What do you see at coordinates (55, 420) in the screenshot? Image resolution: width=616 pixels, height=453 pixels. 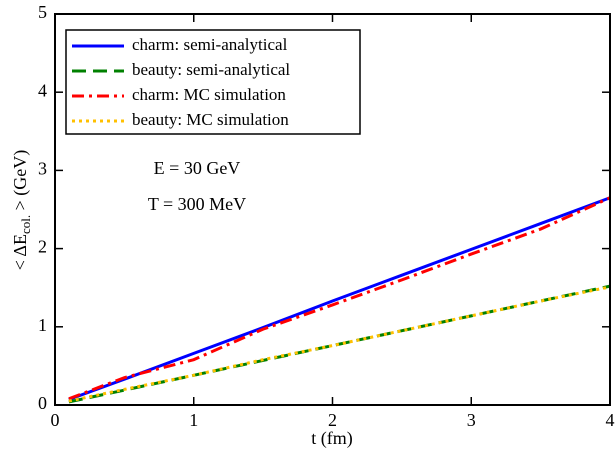 I see `x-tick-label: 0` at bounding box center [55, 420].